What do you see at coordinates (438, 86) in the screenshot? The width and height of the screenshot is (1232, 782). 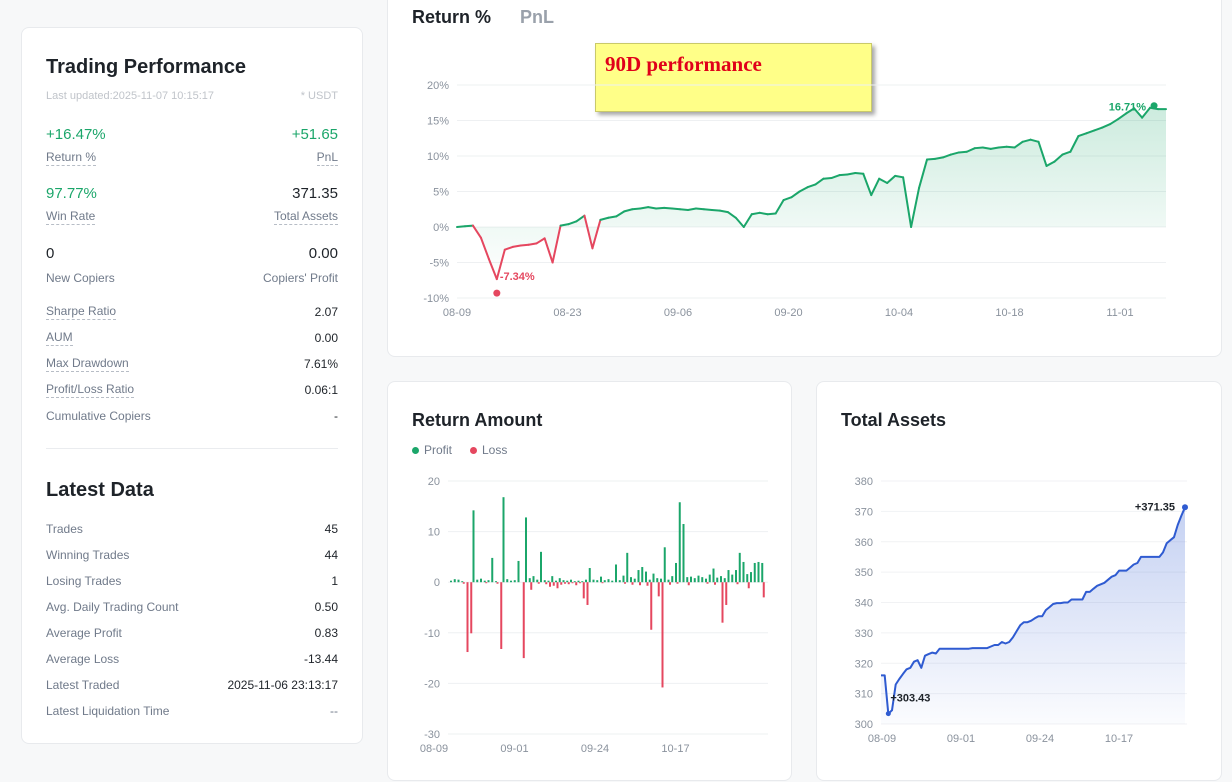 I see `y-tick-label: 20%` at bounding box center [438, 86].